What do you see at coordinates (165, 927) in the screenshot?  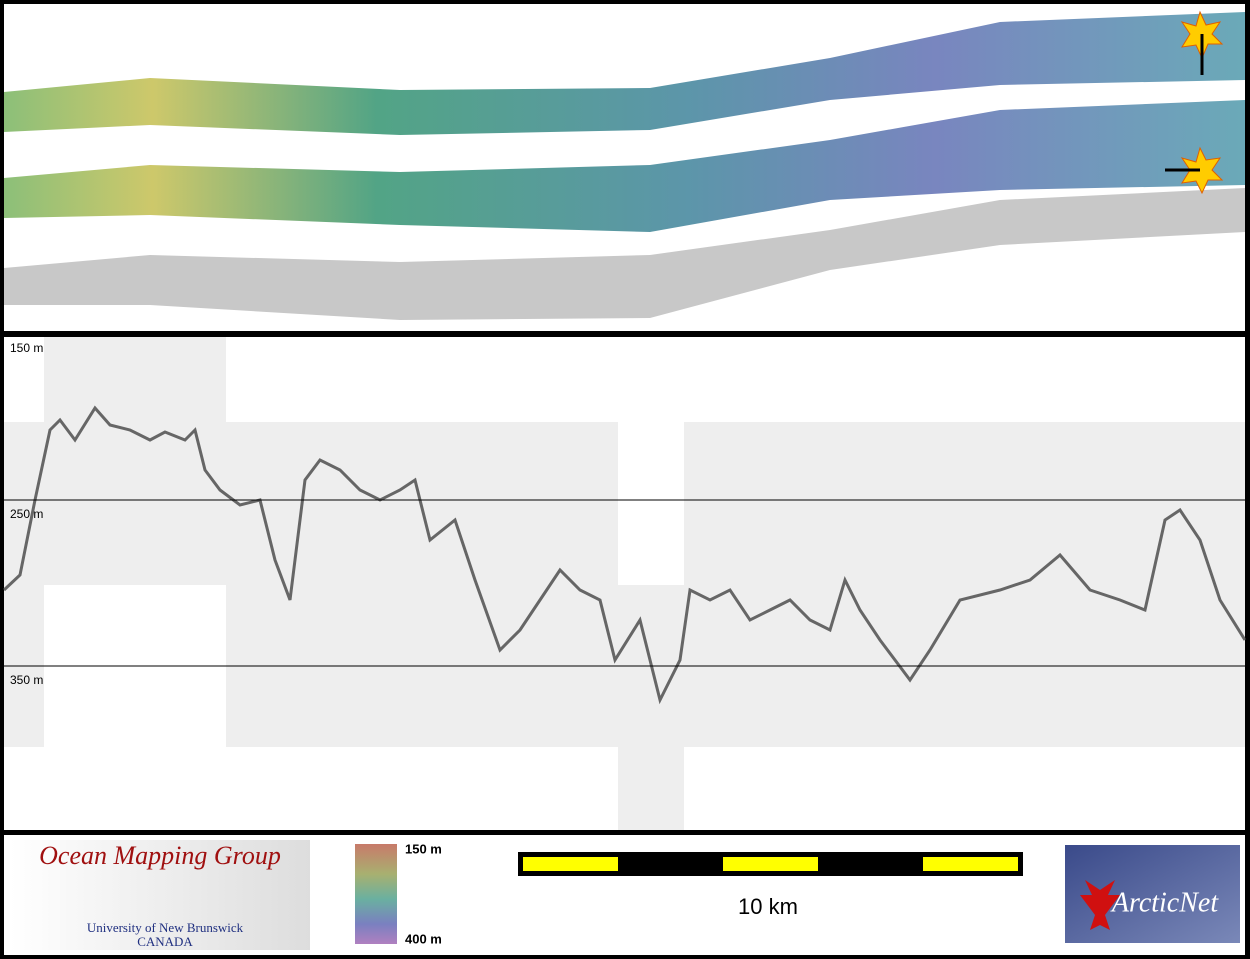 I see `logo-university: University of New Brunswick` at bounding box center [165, 927].